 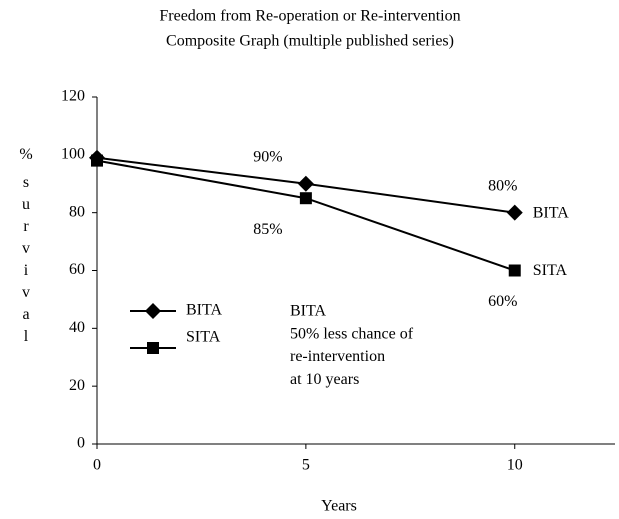 What do you see at coordinates (73, 96) in the screenshot?
I see `y-tick-label: 120` at bounding box center [73, 96].